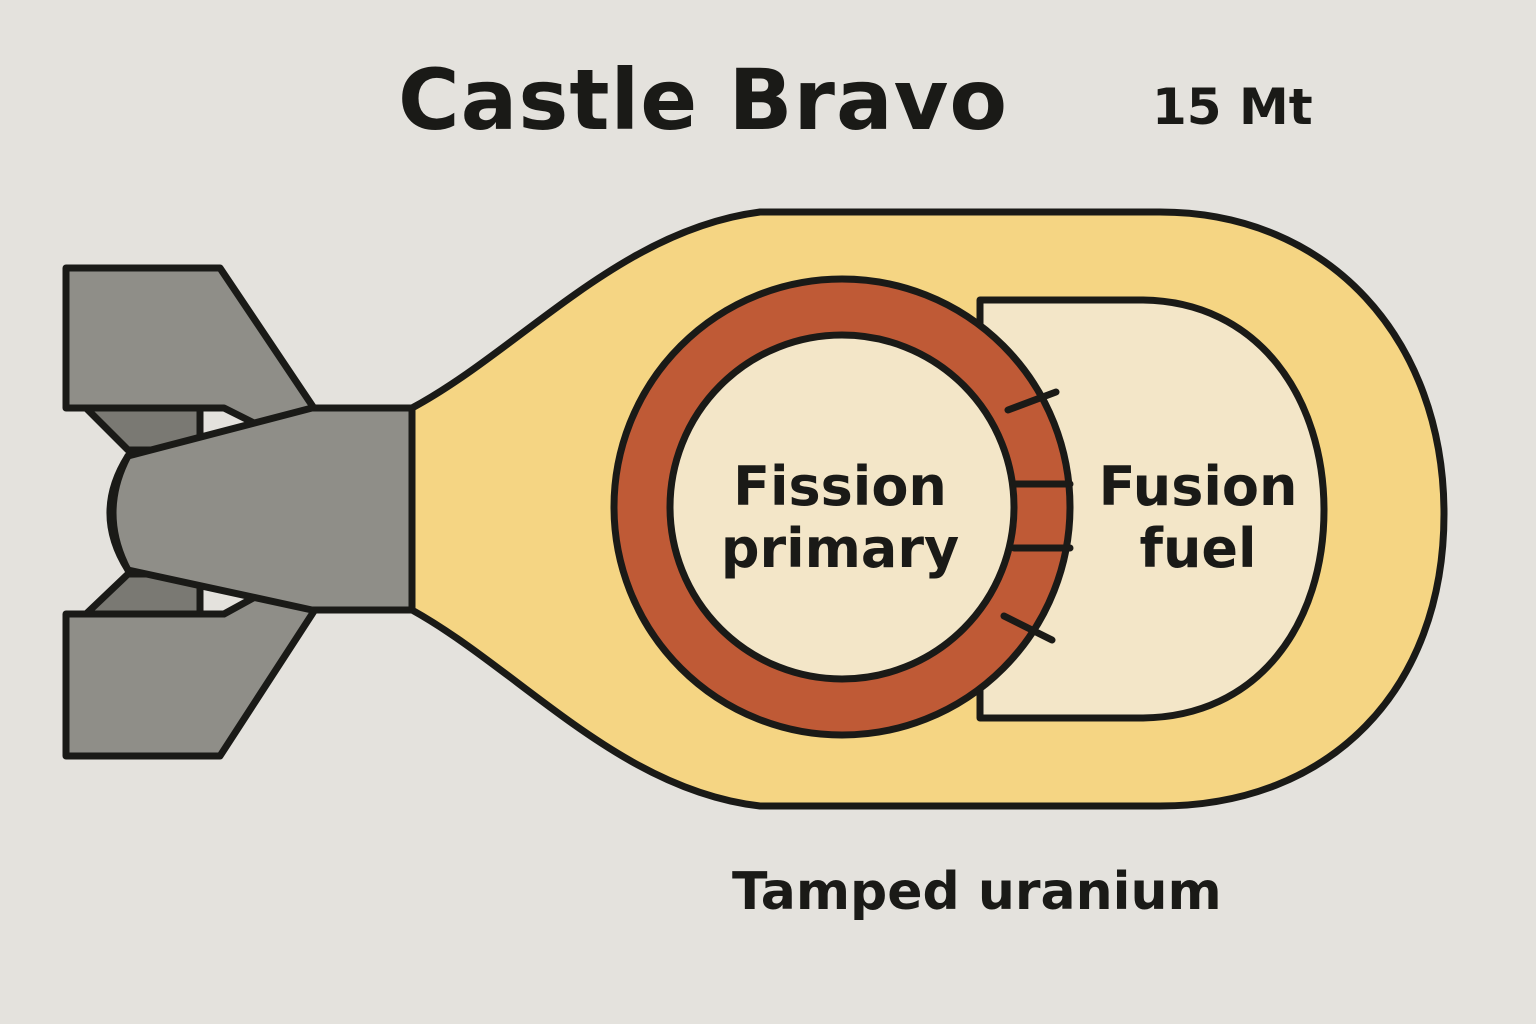 The image size is (1536, 1024). Describe the element at coordinates (1037, 516) in the screenshot. I see `ring-segments` at that location.